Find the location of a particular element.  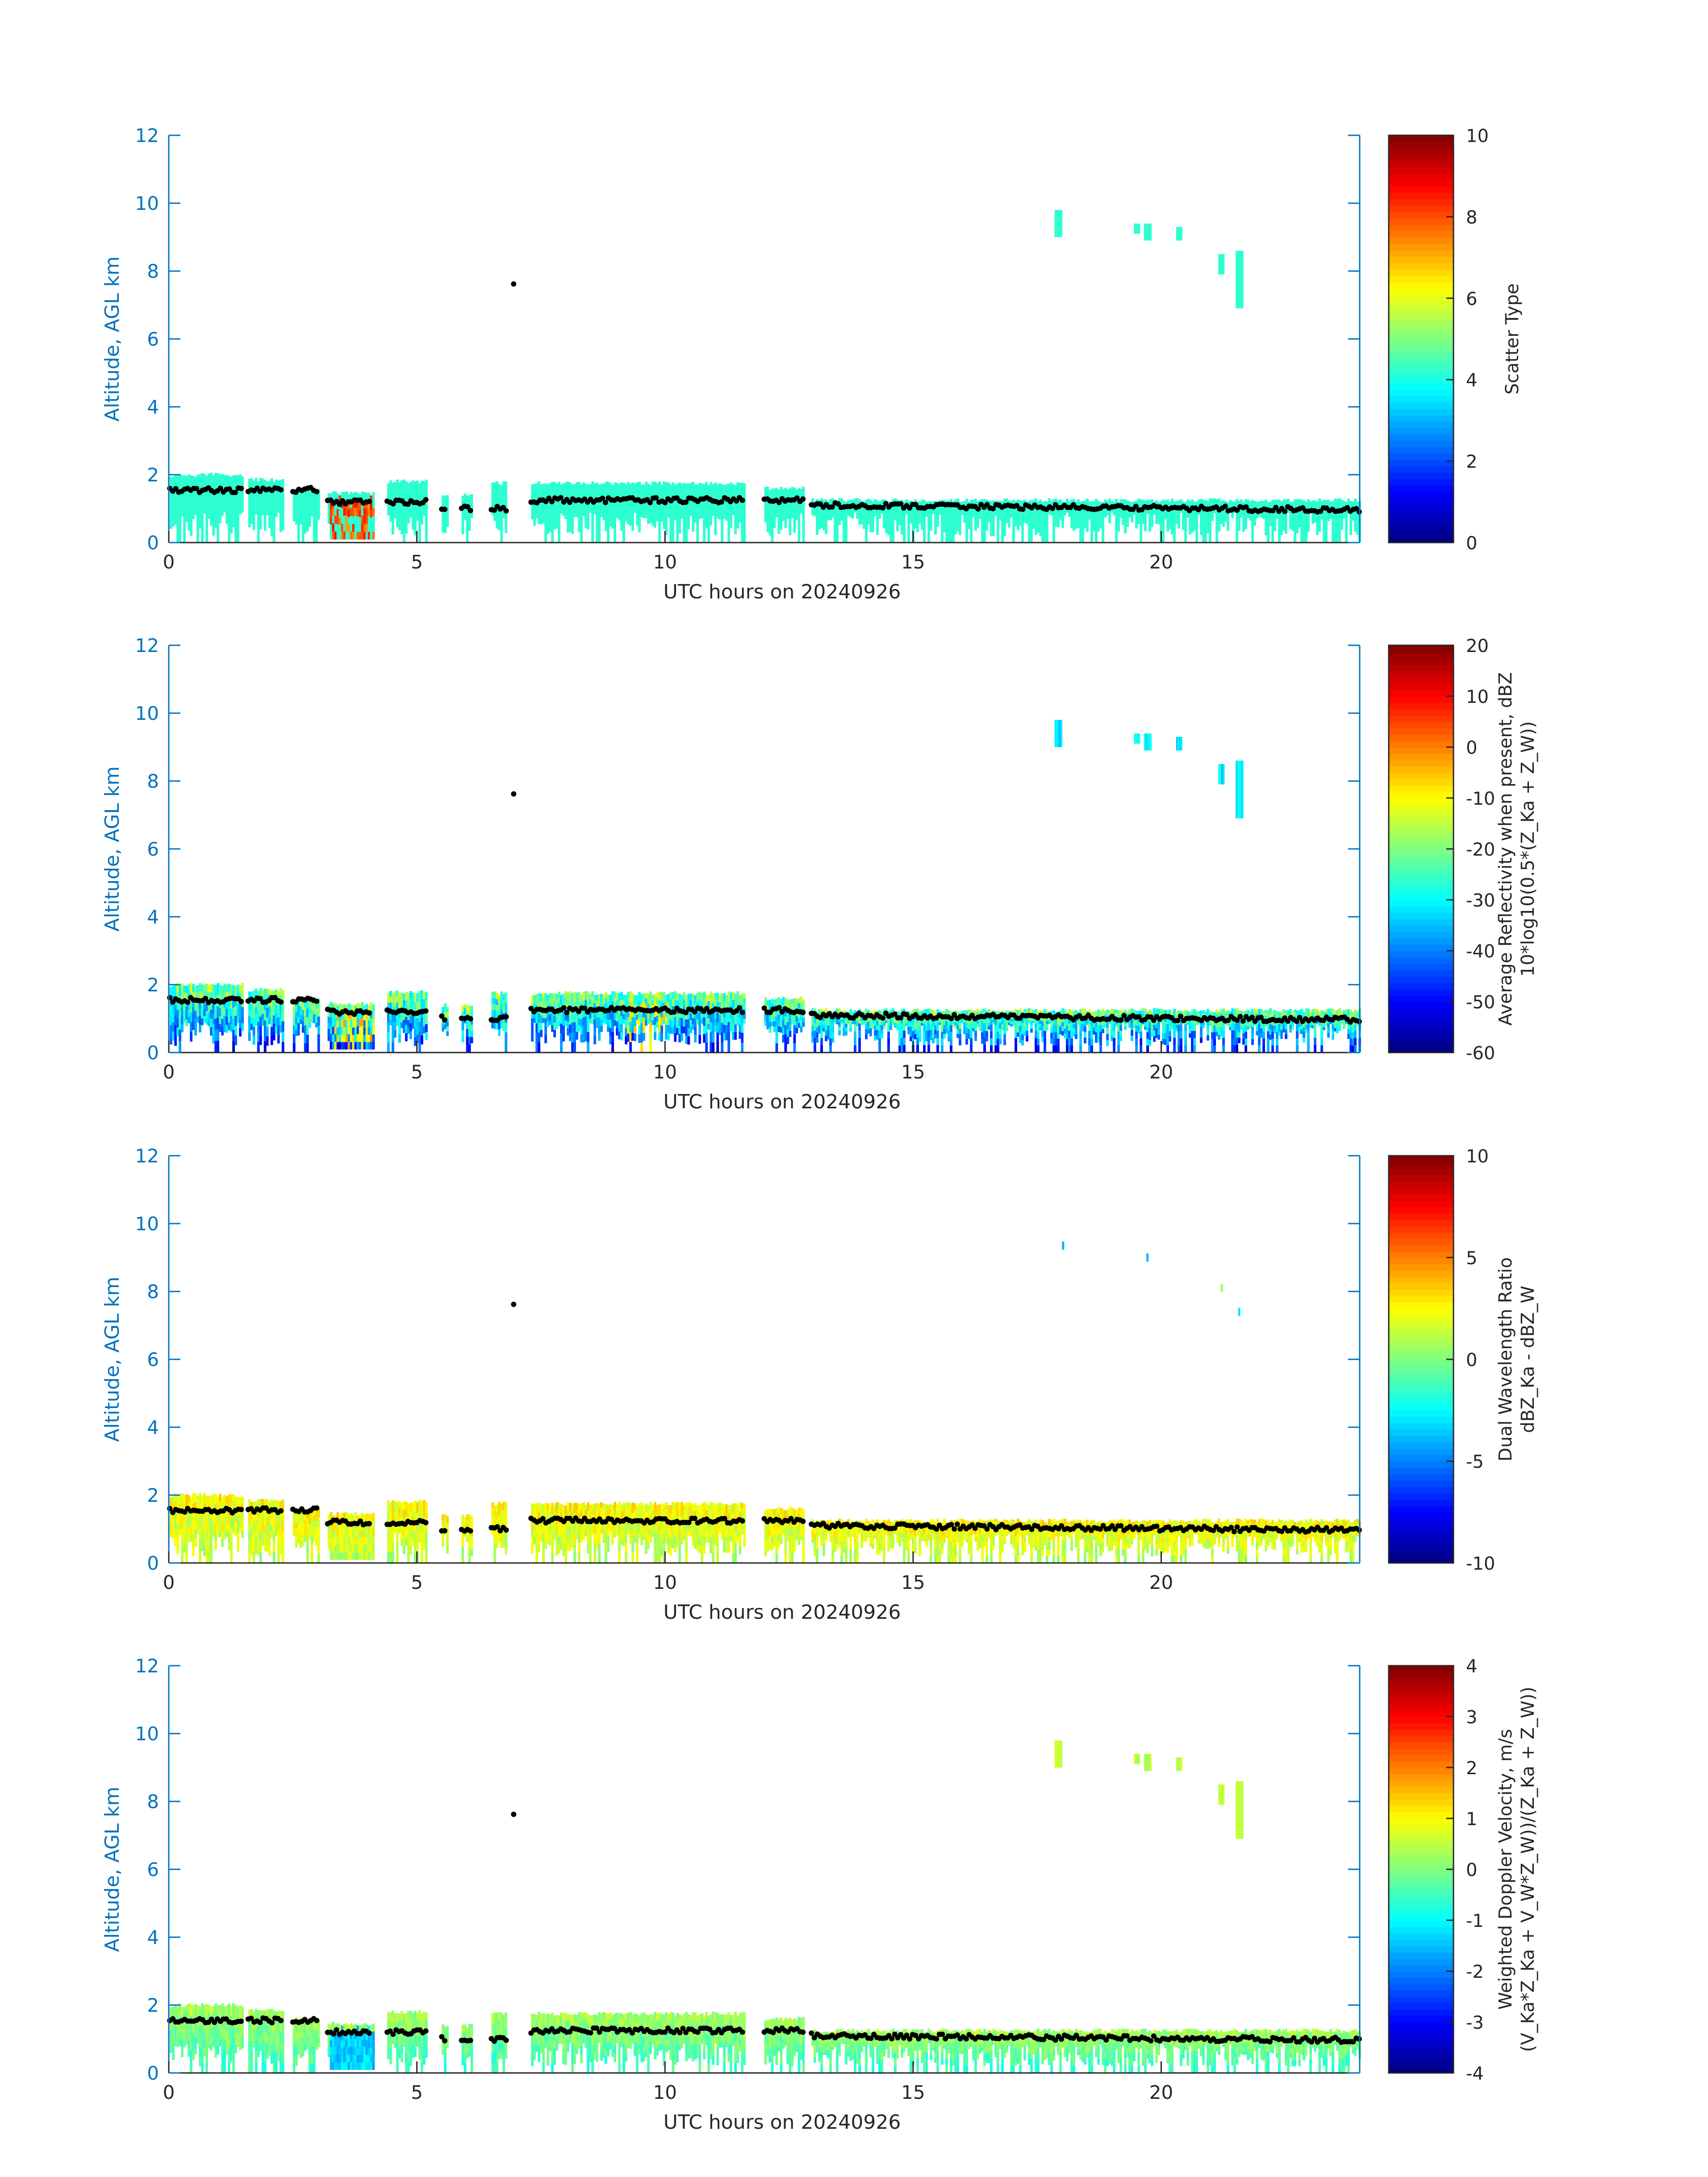

colorbar-tick-label: 3 is located at coordinates (1471, 1717).